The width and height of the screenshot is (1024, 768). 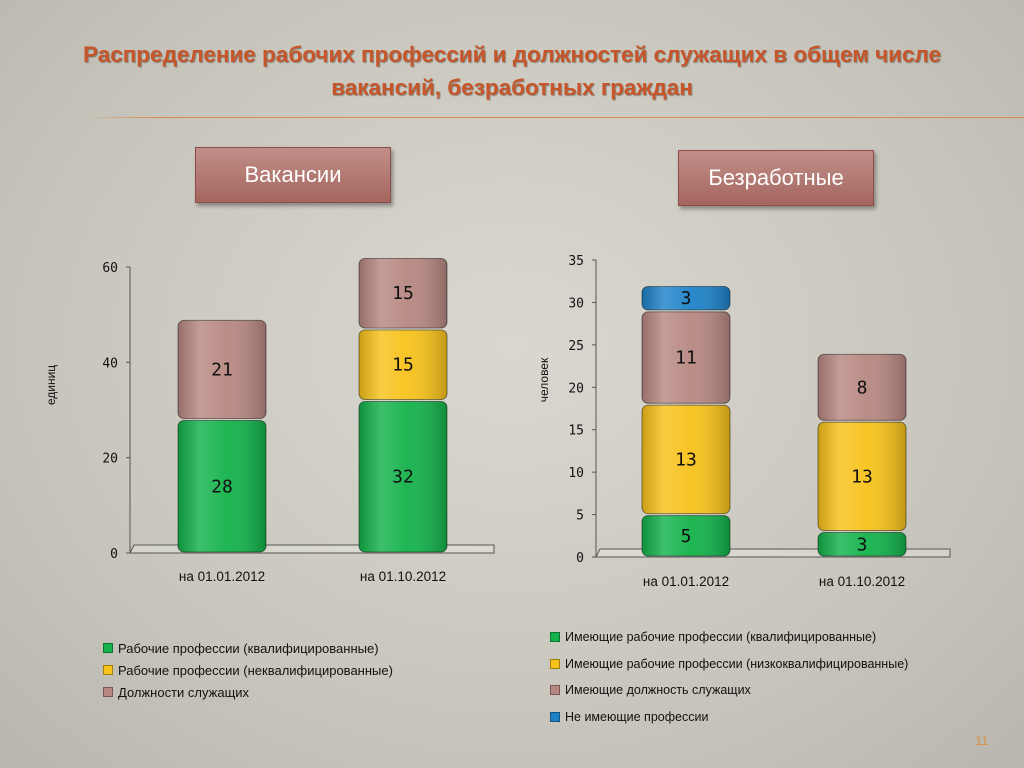 What do you see at coordinates (255, 670) in the screenshot?
I see `legend-label: Рабочие профессии (неквалифицированные)` at bounding box center [255, 670].